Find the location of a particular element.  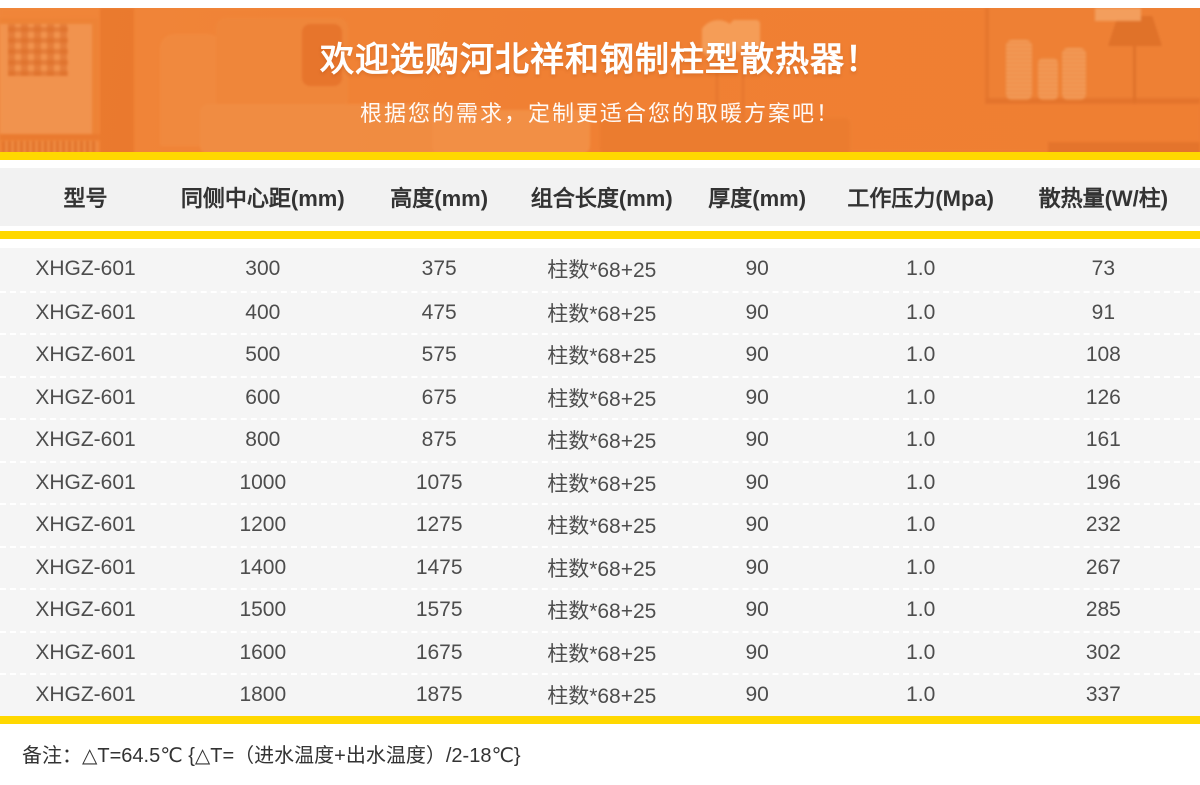

cell-center-distance: 600 is located at coordinates (263, 397).